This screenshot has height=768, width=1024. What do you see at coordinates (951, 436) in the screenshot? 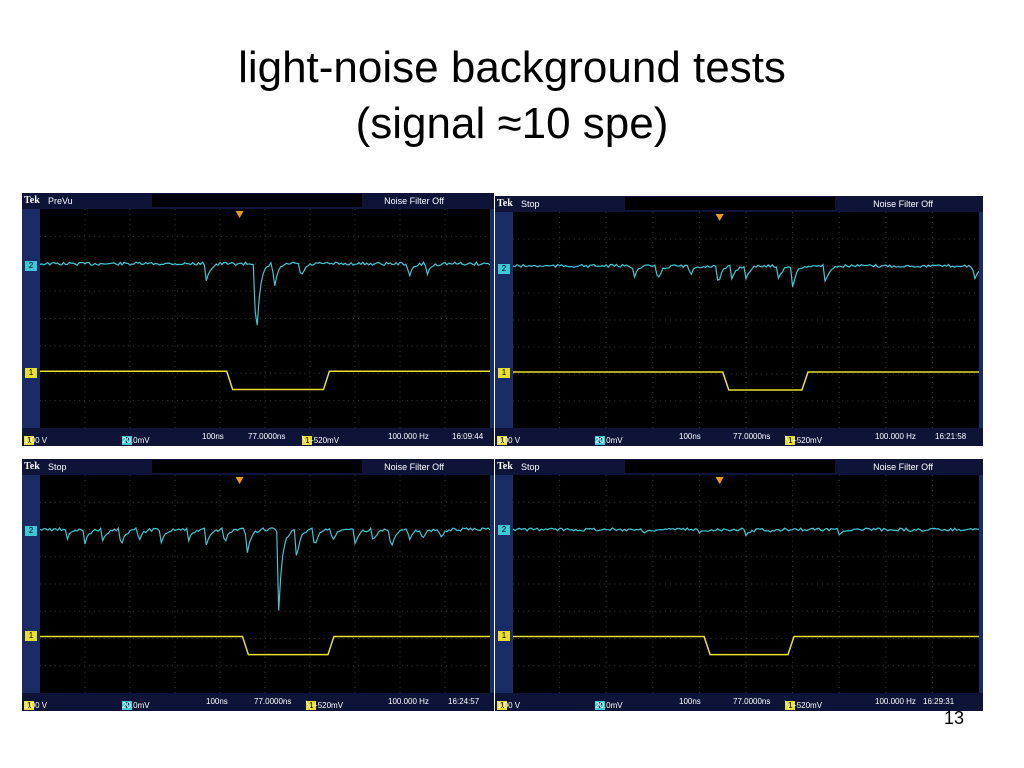
I see `timestamp: 16:21:58` at bounding box center [951, 436].